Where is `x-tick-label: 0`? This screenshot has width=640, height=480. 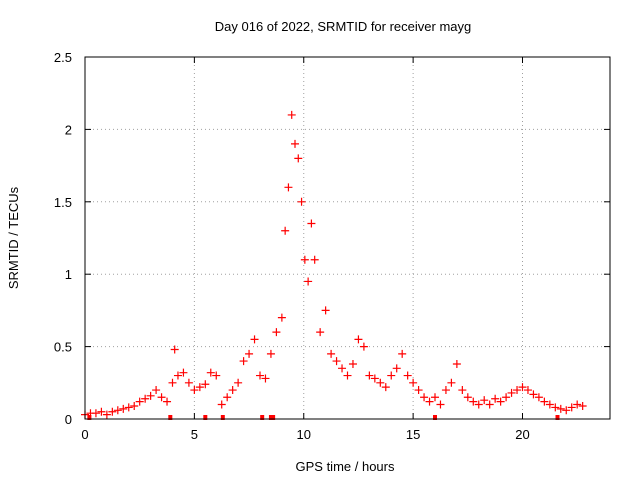 x-tick-label: 0 is located at coordinates (84, 434).